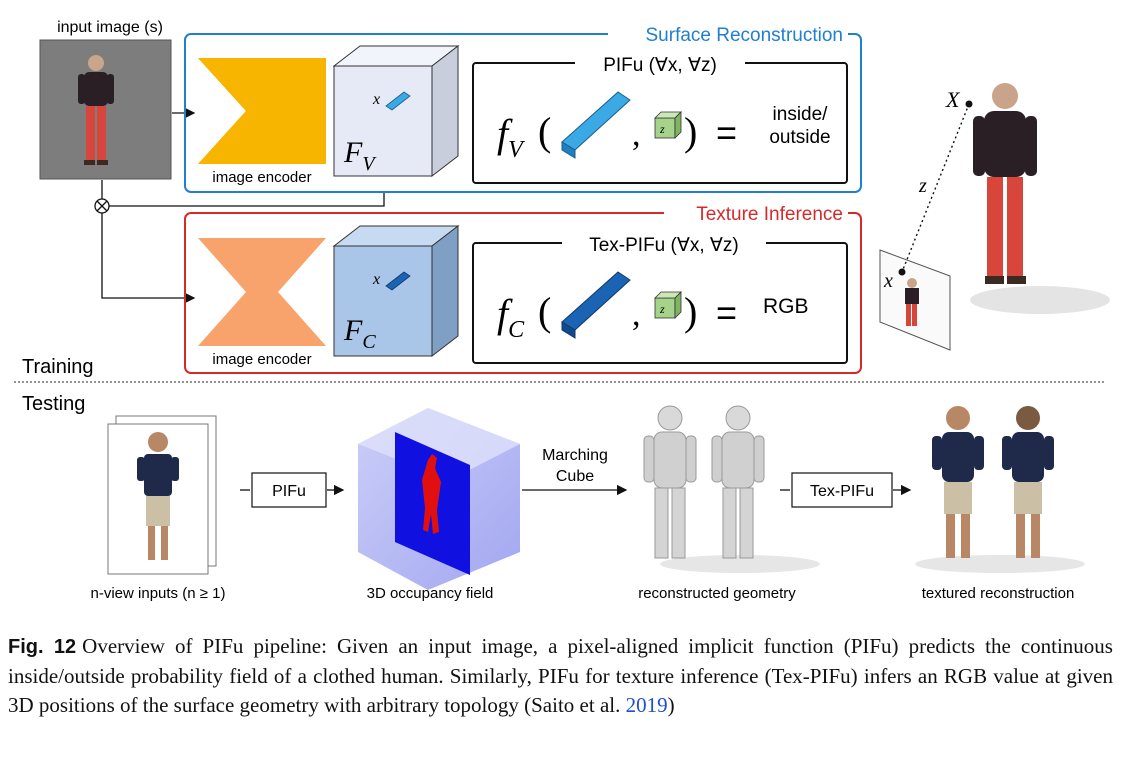 The image size is (1123, 757). What do you see at coordinates (262, 292) in the screenshot?
I see `image-encoder-texture` at bounding box center [262, 292].